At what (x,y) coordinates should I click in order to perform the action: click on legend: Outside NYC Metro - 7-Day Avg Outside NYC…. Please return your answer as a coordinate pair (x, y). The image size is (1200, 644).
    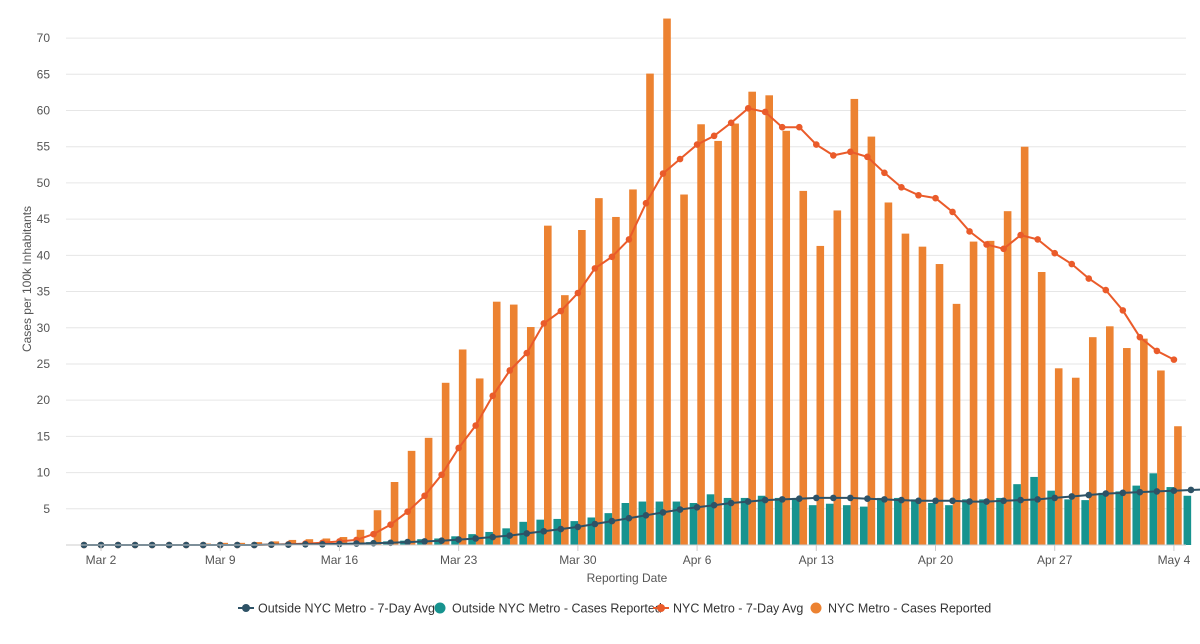
    Looking at the image, I should click on (614, 609).